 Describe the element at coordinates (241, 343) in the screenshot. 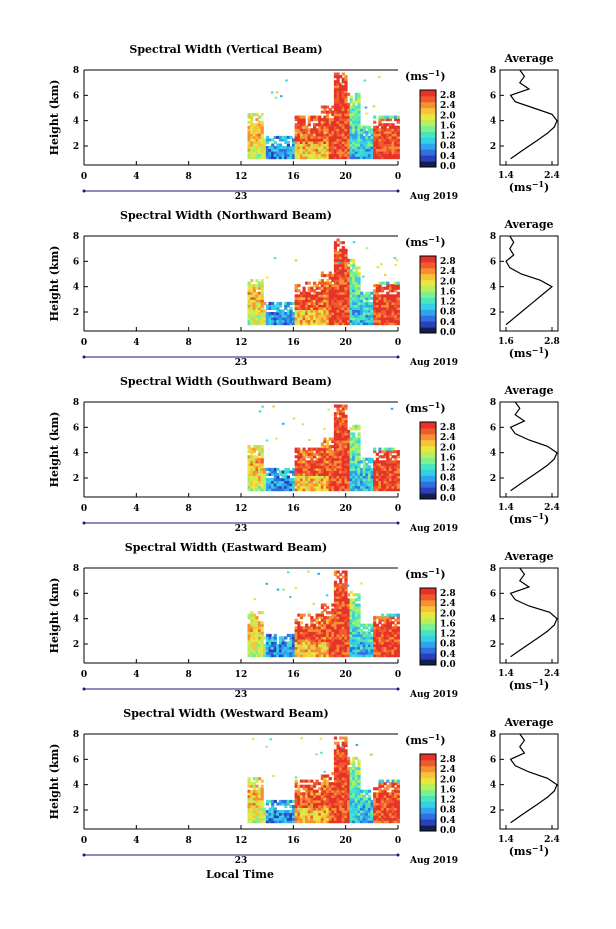

I see `x-tick-label: 12` at that location.